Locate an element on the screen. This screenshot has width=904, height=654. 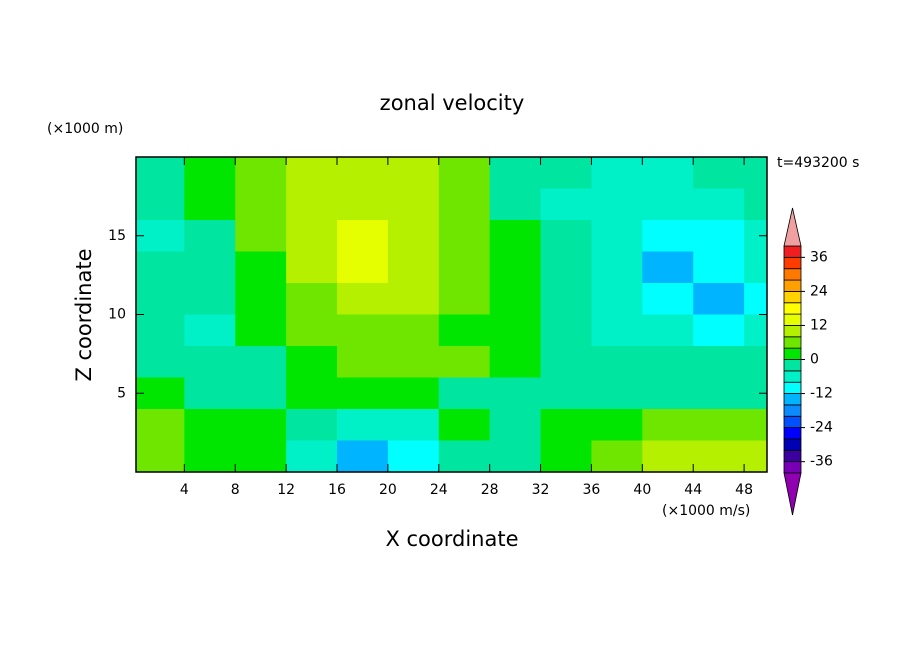
x-tick-label: 48 is located at coordinates (744, 490).